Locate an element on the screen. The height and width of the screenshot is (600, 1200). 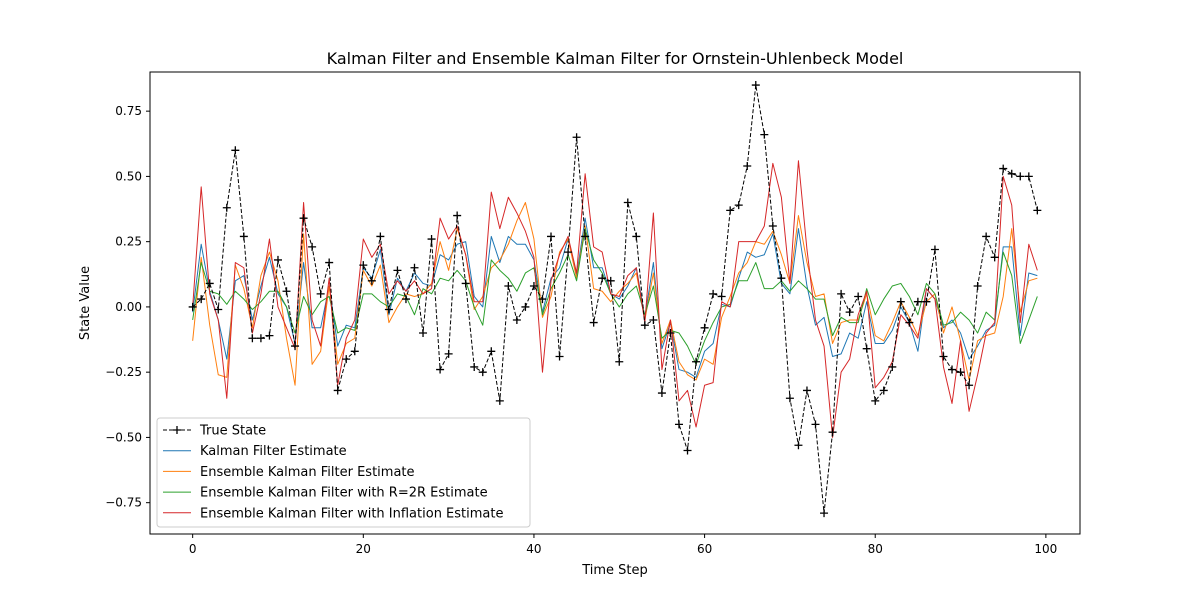
y-tick-label: −0.75 is located at coordinates (123, 503).